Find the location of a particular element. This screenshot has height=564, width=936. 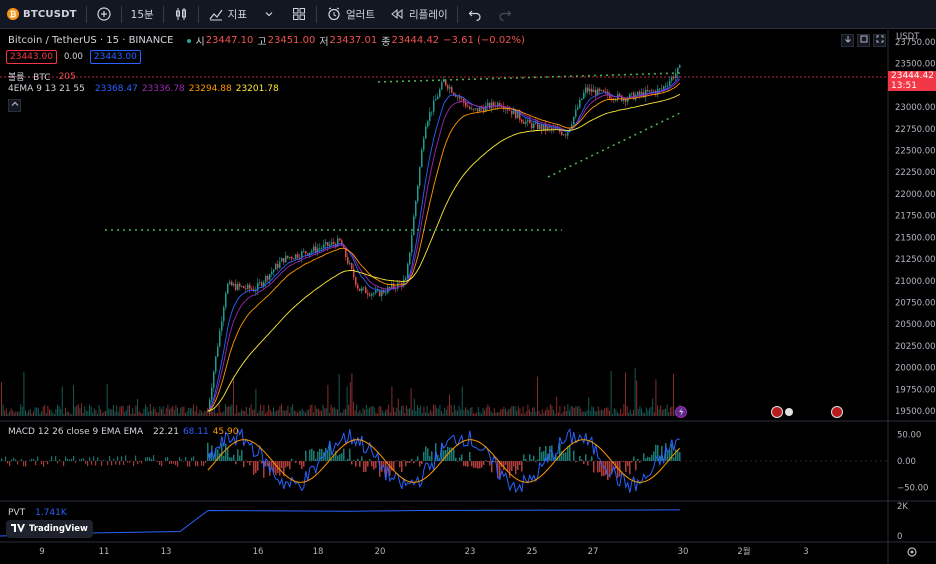

time-tick-label: 2월 is located at coordinates (743, 551).